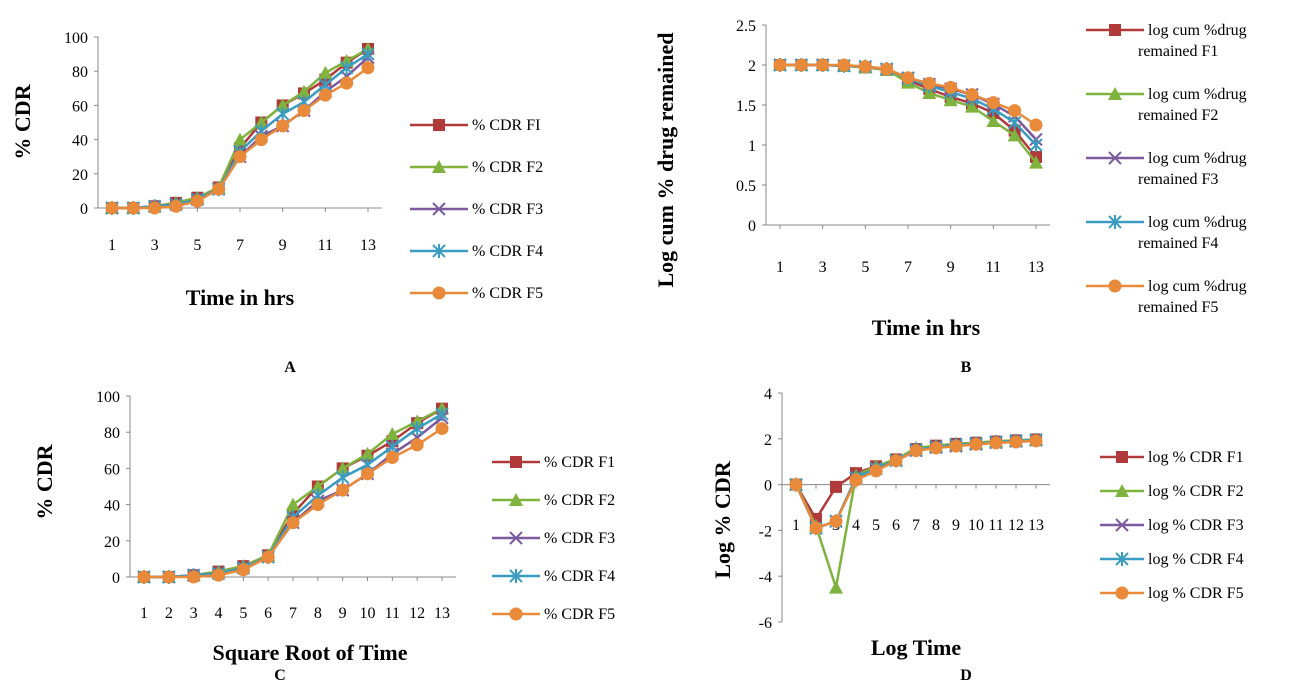  Describe the element at coordinates (896, 525) in the screenshot. I see `x-tick-label: 6` at that location.